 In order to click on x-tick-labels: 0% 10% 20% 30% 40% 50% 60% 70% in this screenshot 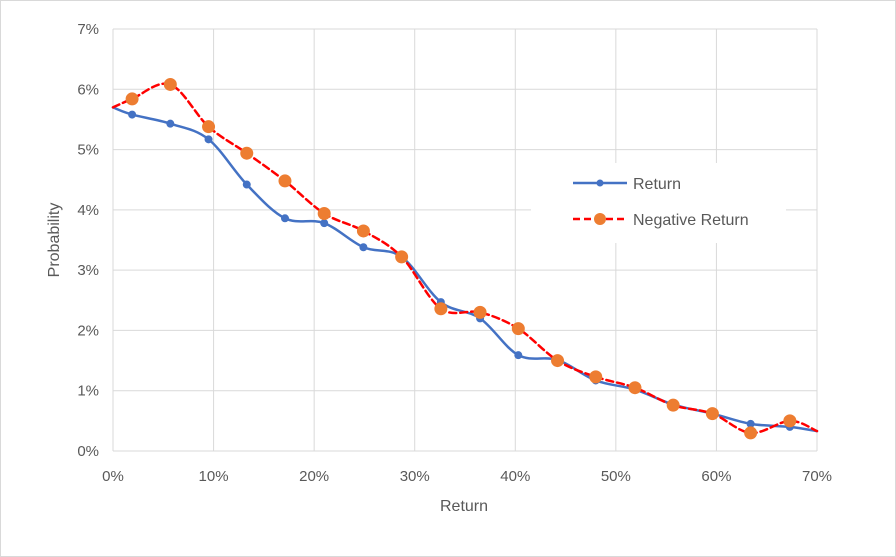, I will do `click(467, 476)`.